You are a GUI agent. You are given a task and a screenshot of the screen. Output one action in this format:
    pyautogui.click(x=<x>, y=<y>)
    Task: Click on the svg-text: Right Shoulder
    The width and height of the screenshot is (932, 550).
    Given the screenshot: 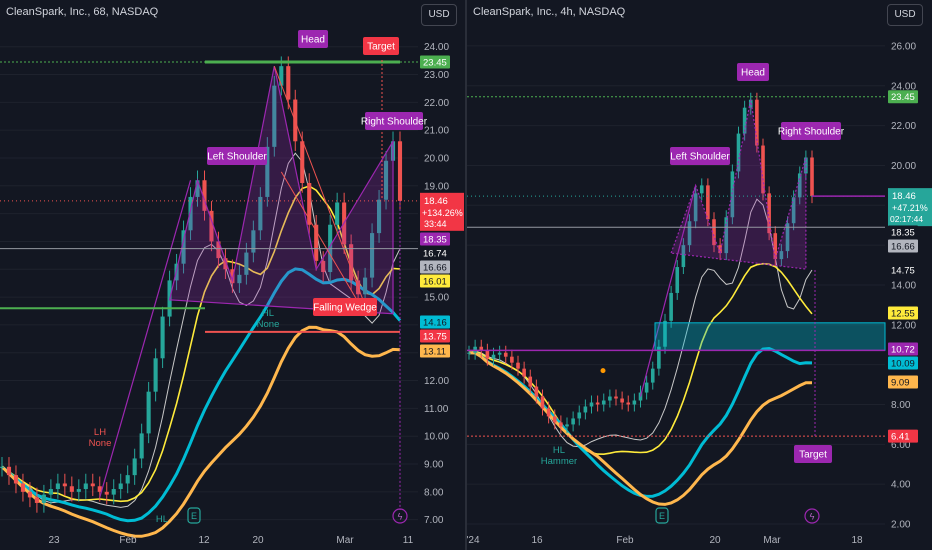 What is the action you would take?
    pyautogui.click(x=394, y=122)
    